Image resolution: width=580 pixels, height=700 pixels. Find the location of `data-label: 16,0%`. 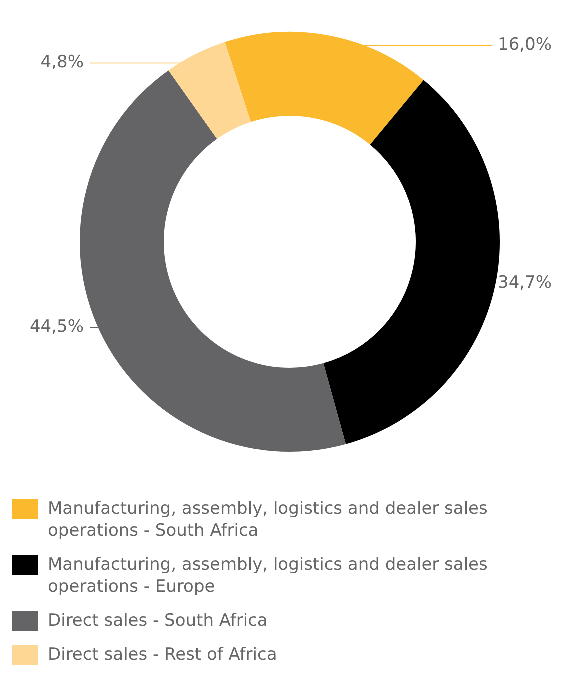

data-label: 16,0% is located at coordinates (525, 44).